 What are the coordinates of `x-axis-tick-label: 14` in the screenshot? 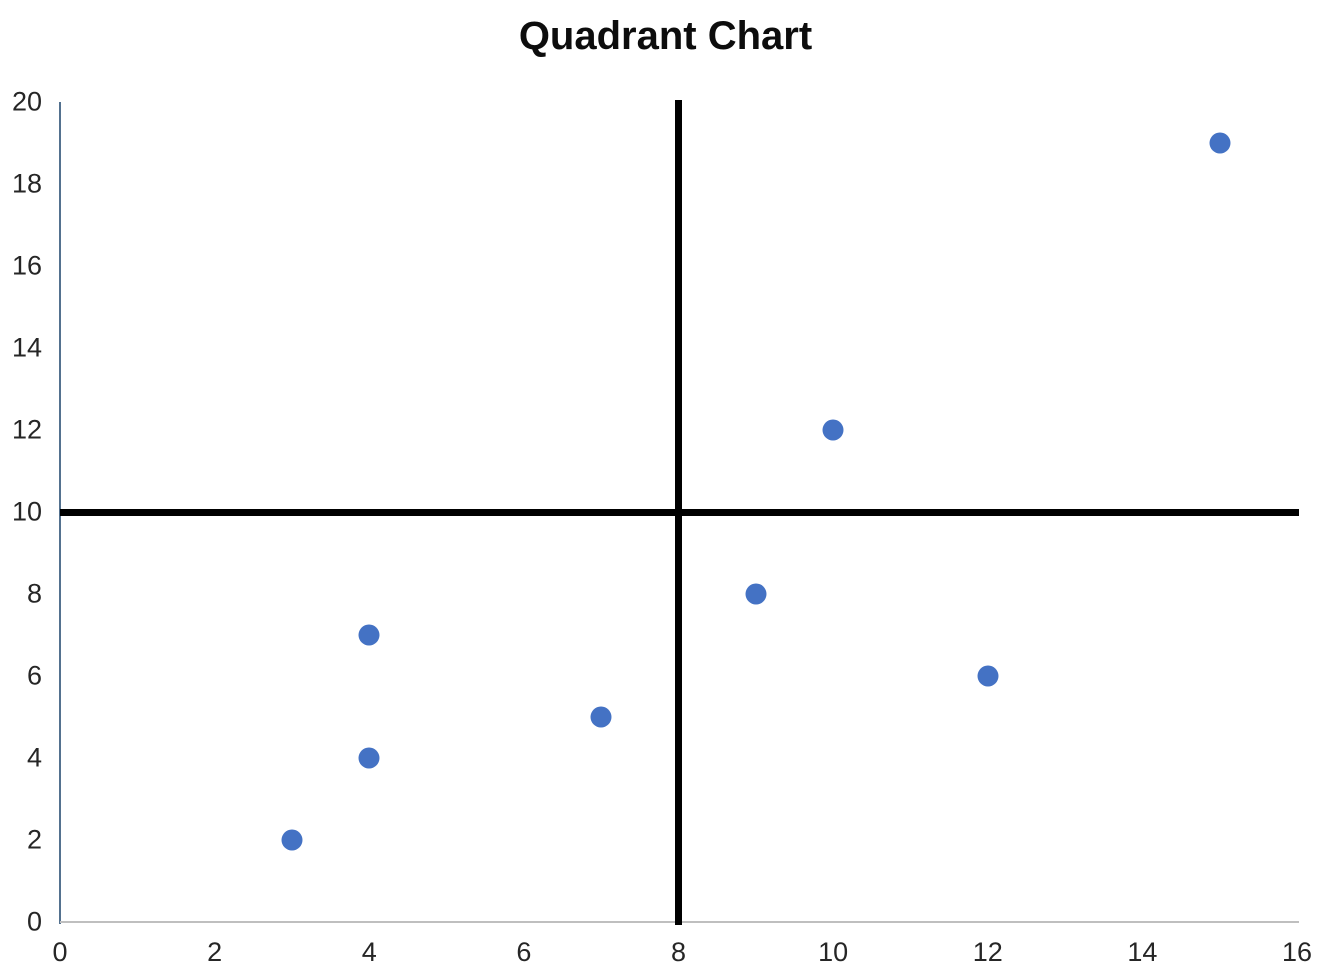 It's located at (1142, 952).